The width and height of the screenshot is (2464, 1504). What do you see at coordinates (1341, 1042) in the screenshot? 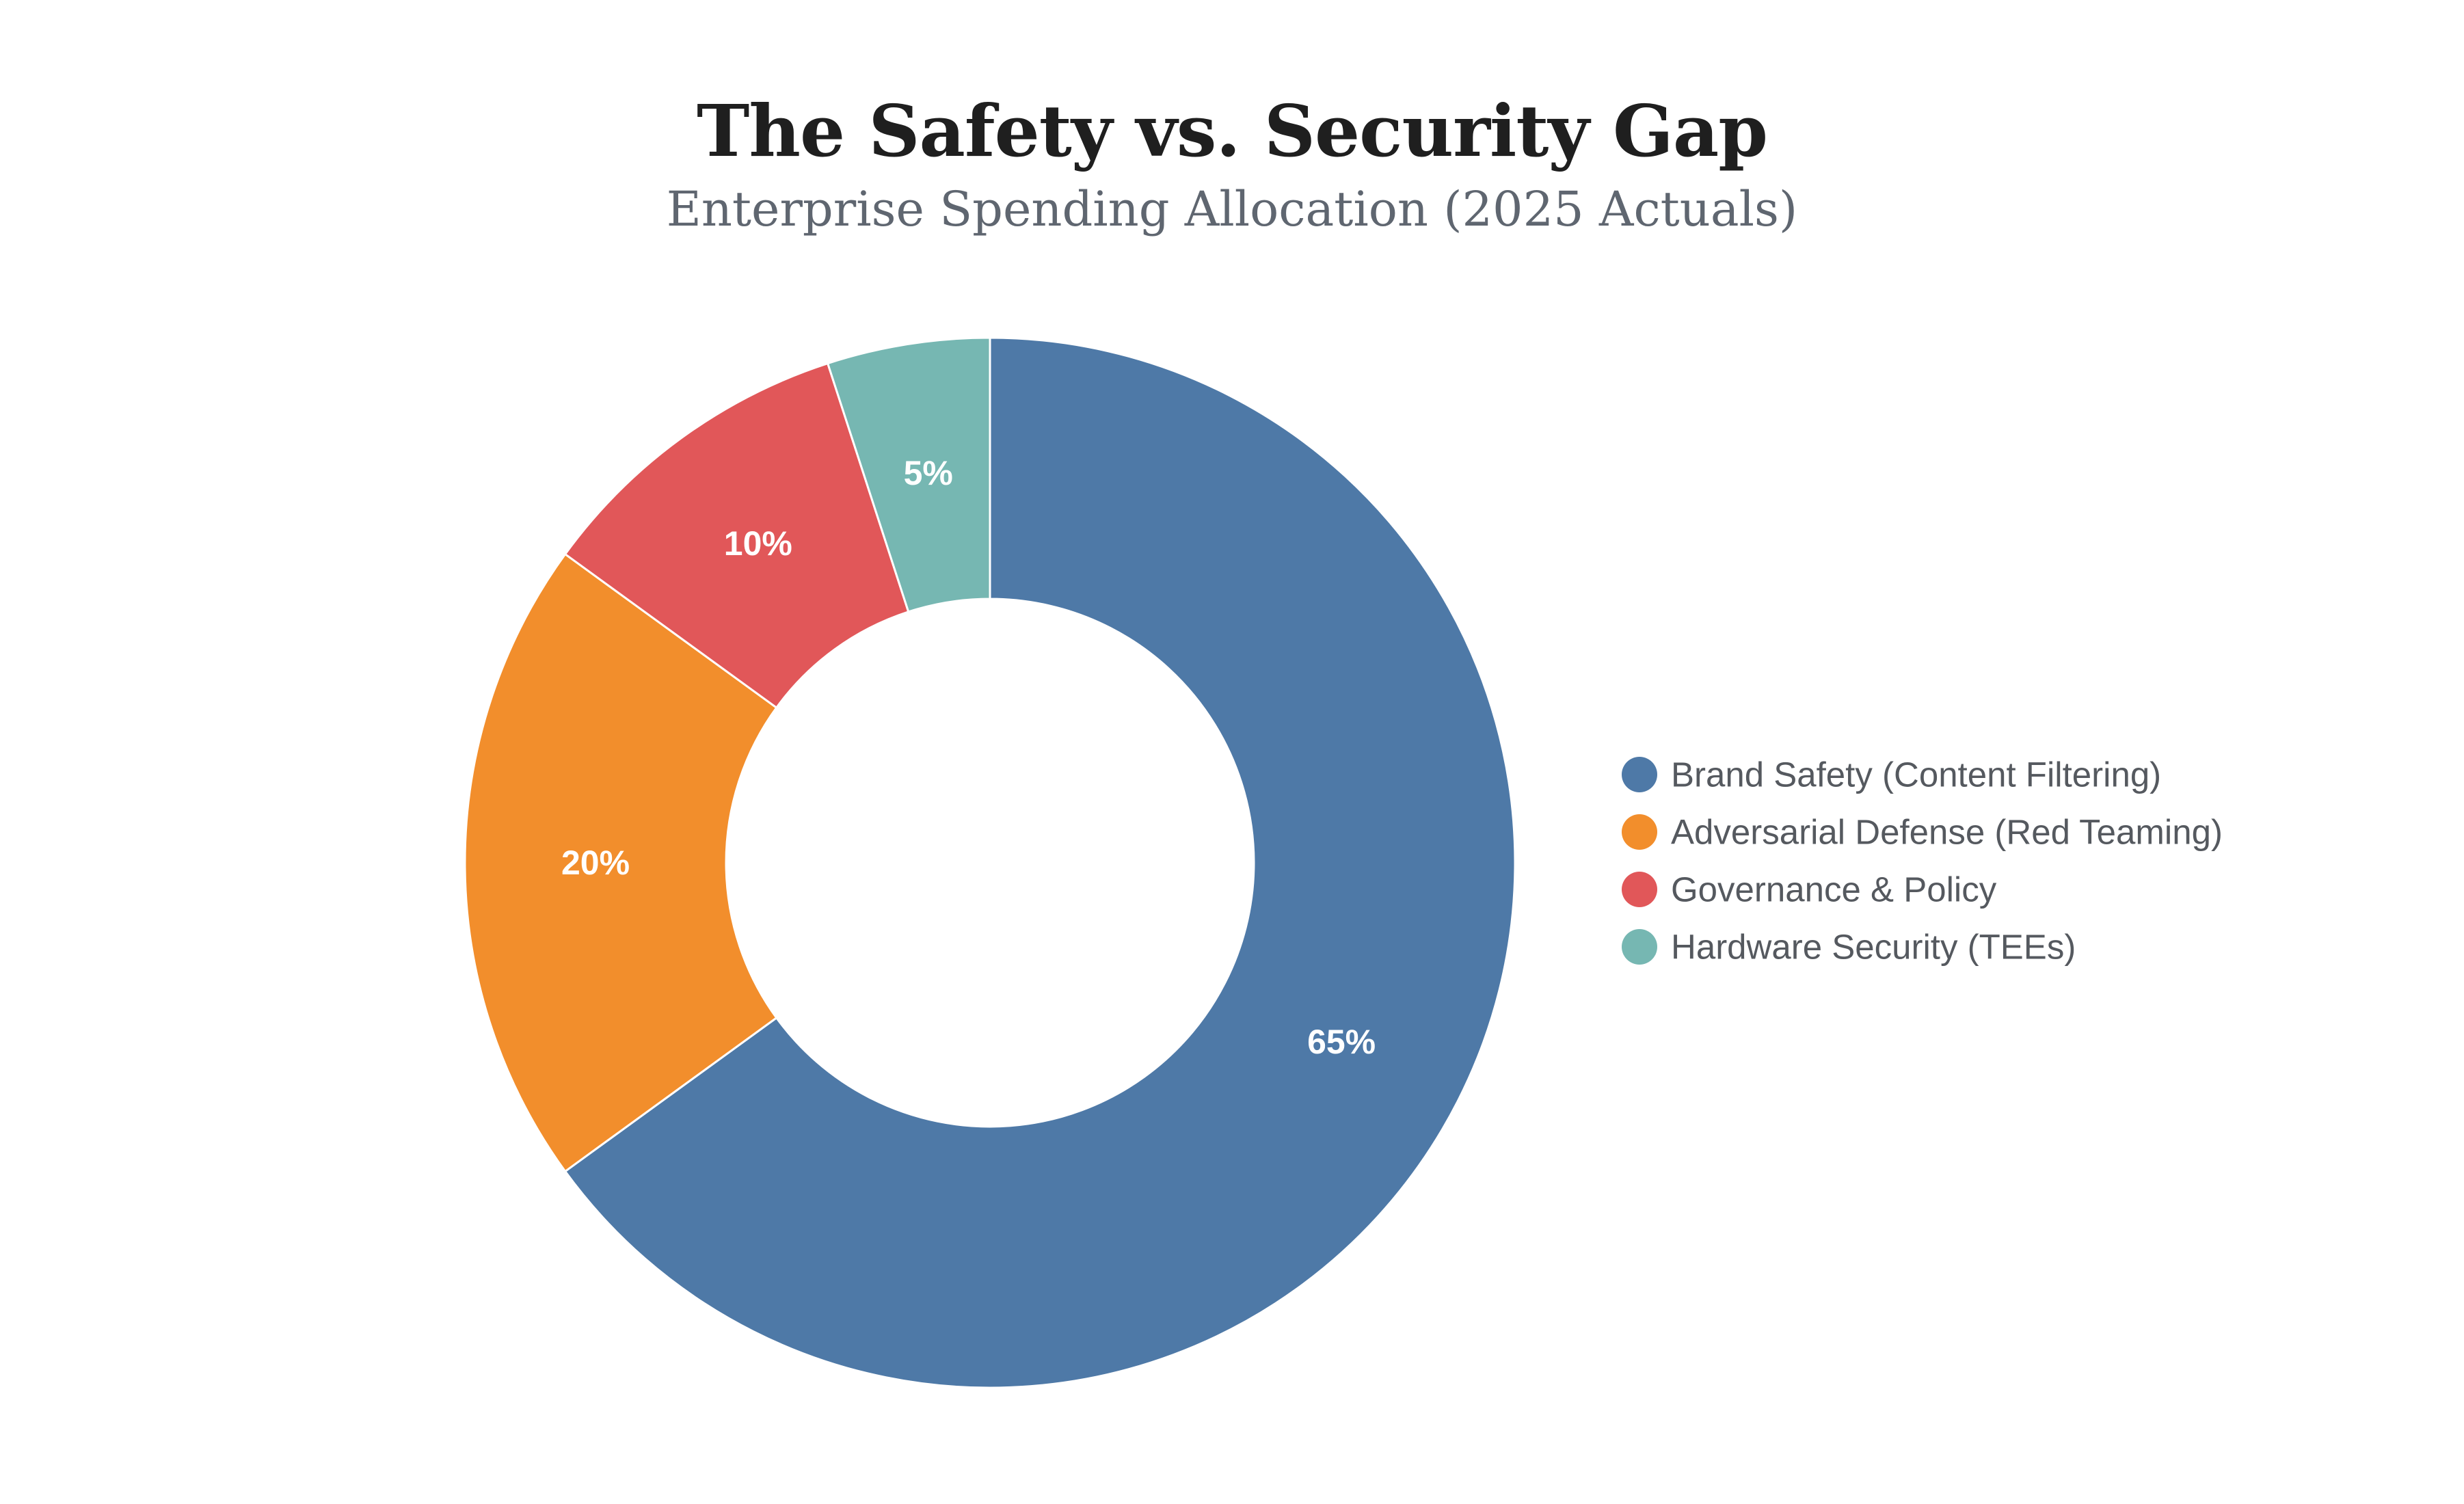
I see `slice-value-label: 65%` at bounding box center [1341, 1042].